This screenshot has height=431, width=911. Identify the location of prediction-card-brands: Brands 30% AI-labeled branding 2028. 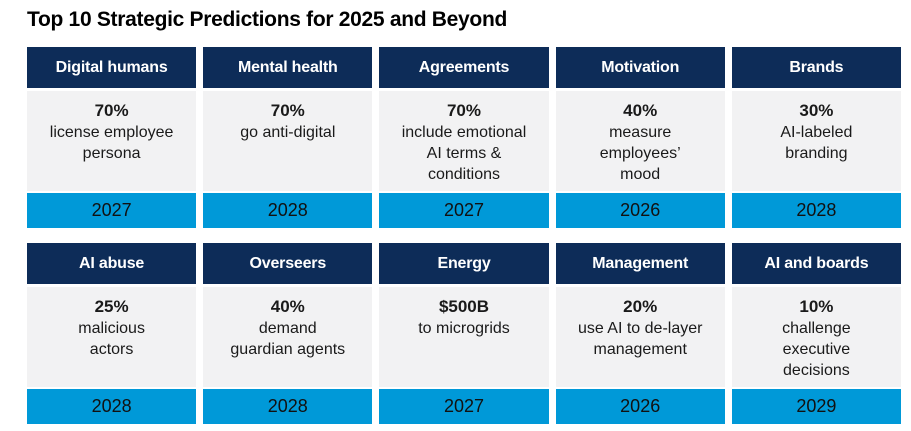
(816, 137).